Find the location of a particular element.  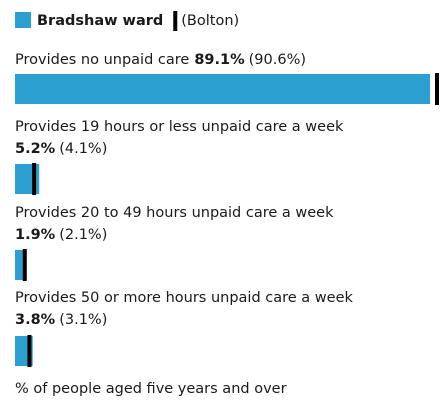

value-line: 5.2% (4.1%) is located at coordinates (61, 149).